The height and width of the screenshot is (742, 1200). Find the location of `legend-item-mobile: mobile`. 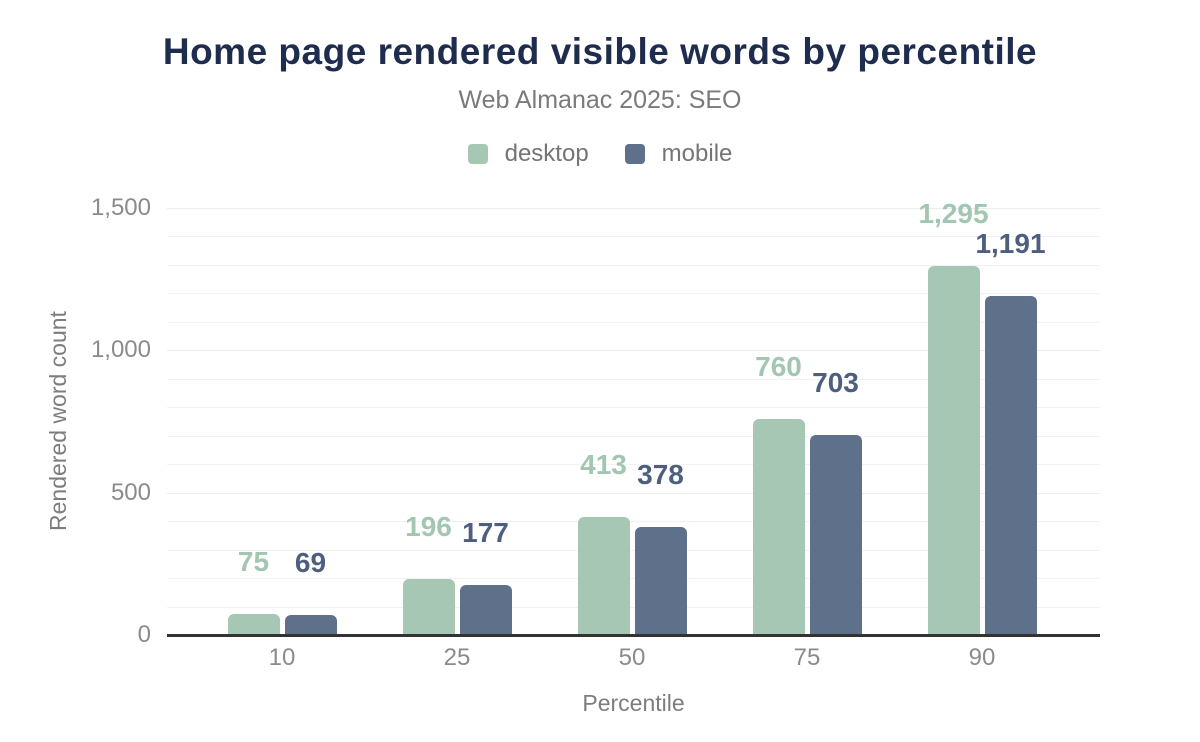

legend-item-mobile: mobile is located at coordinates (678, 153).